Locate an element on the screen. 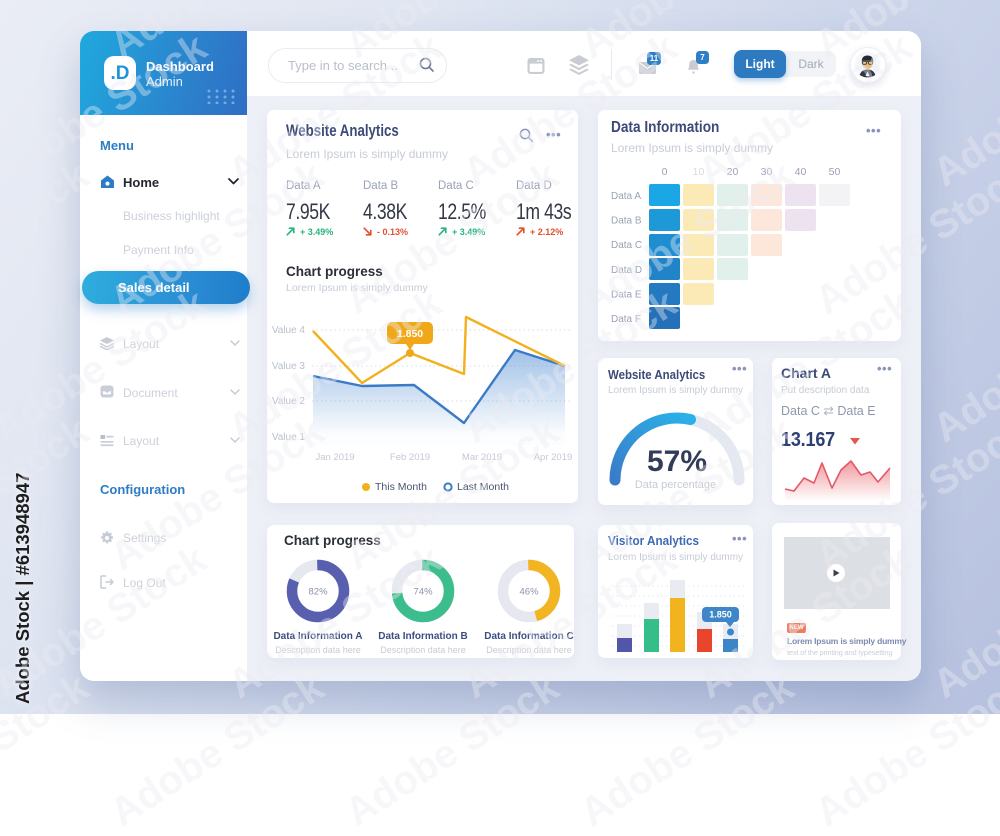 The width and height of the screenshot is (1000, 836). svg-text: Value 3 is located at coordinates (289, 366).